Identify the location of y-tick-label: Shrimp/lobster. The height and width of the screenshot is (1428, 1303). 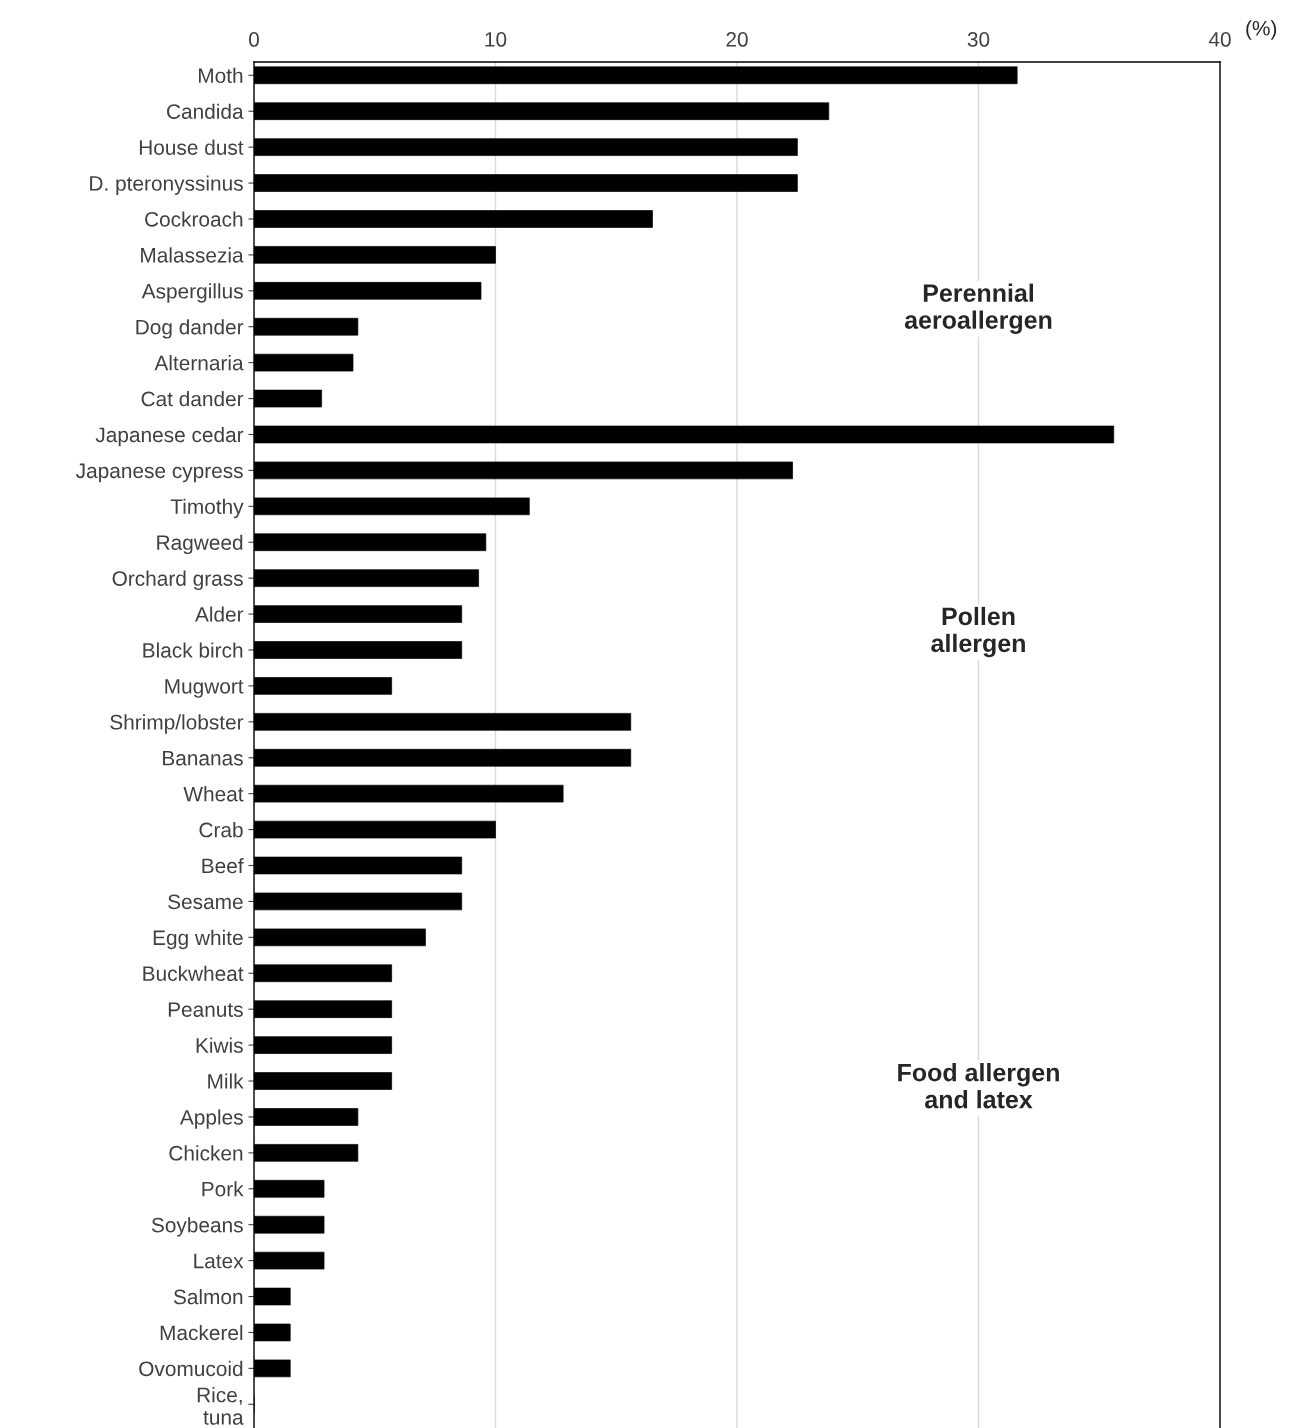
(177, 724).